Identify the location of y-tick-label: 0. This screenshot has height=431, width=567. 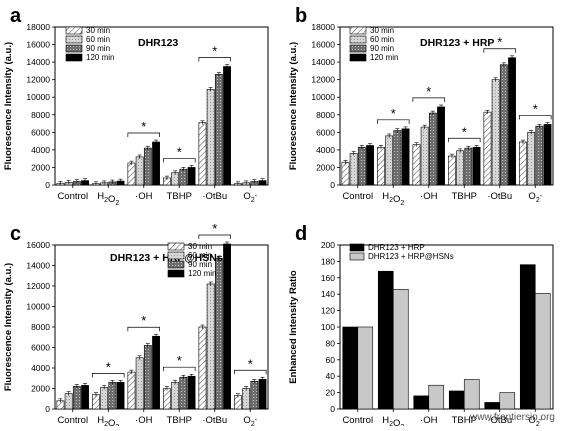
(47, 409).